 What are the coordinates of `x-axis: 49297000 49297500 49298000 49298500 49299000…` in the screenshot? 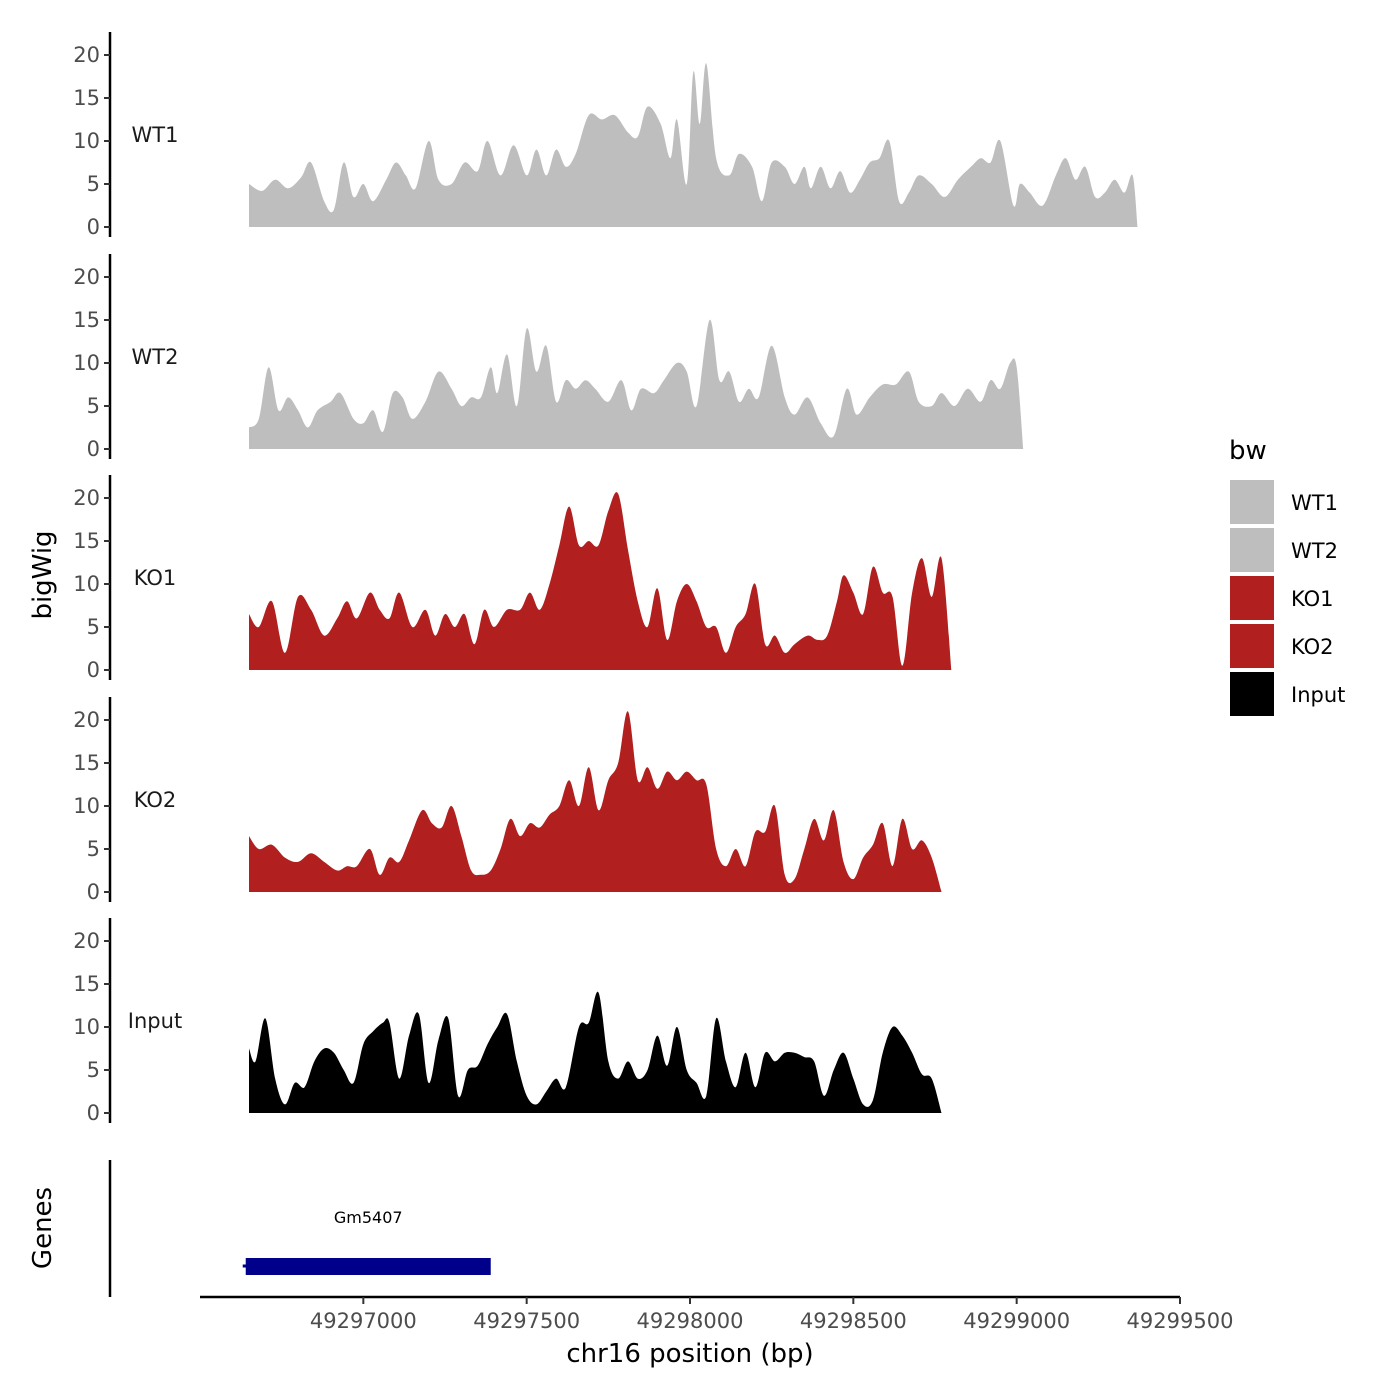 It's located at (717, 1314).